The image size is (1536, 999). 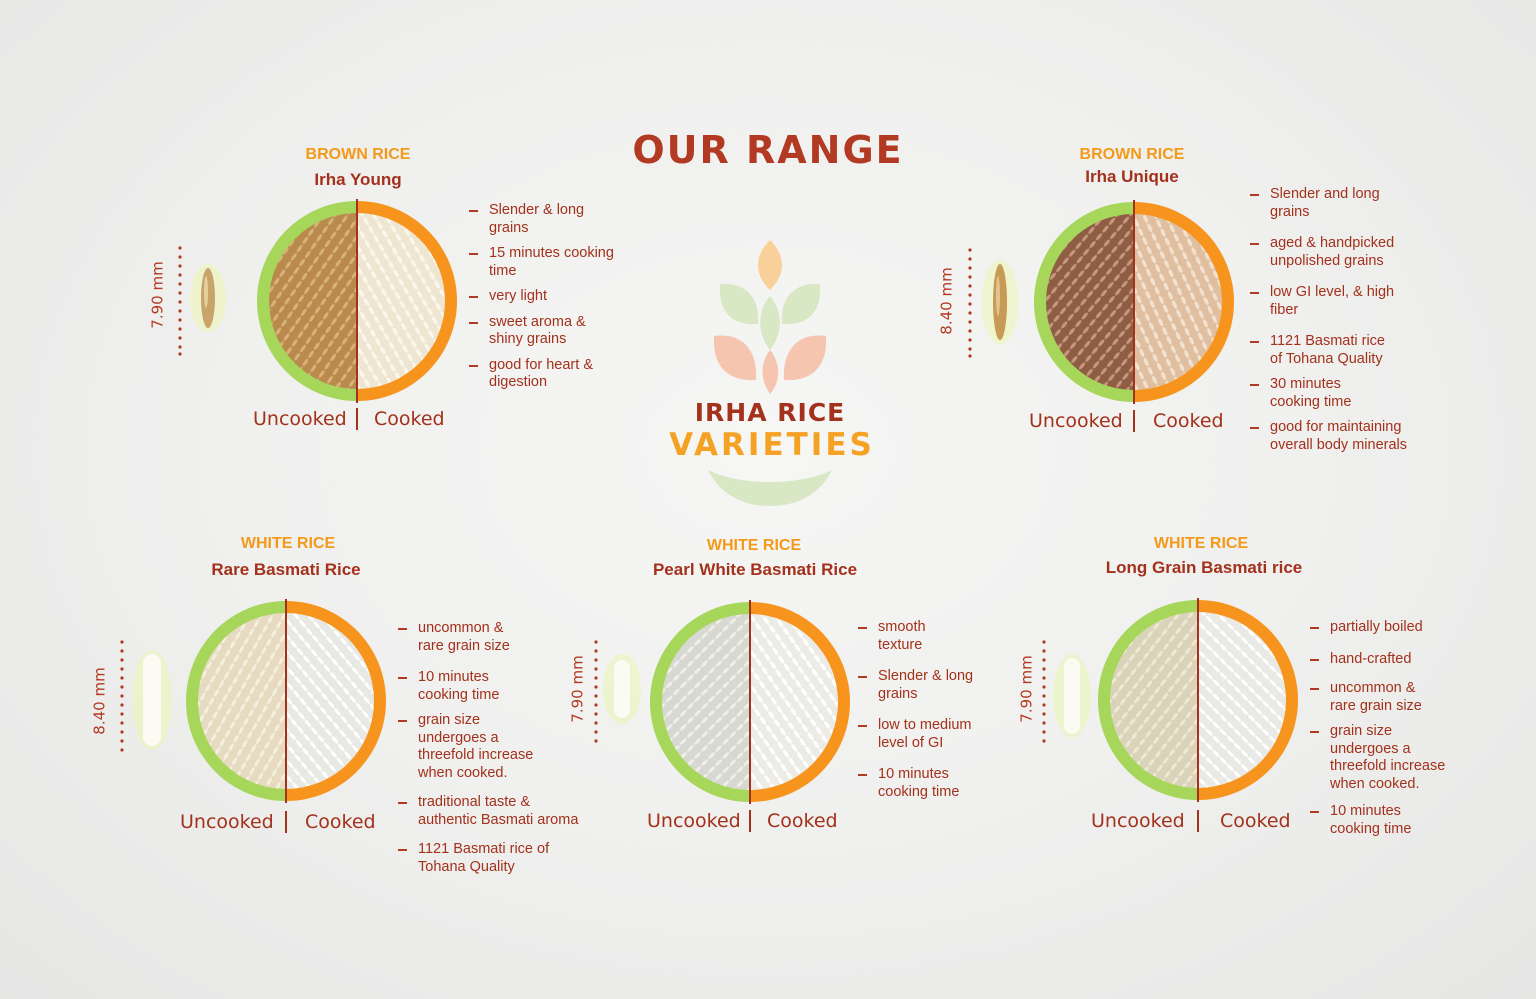 I want to click on feature-item: very light, so click(x=544, y=297).